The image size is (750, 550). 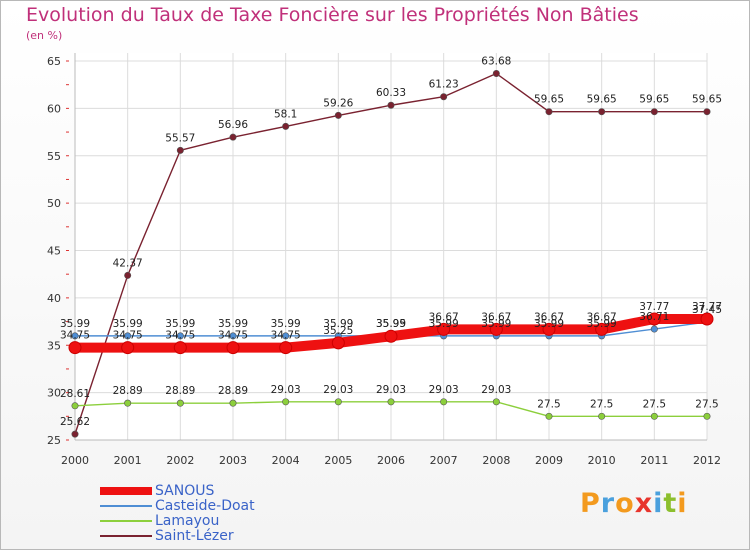 I want to click on data-label: 37.77, so click(x=707, y=307).